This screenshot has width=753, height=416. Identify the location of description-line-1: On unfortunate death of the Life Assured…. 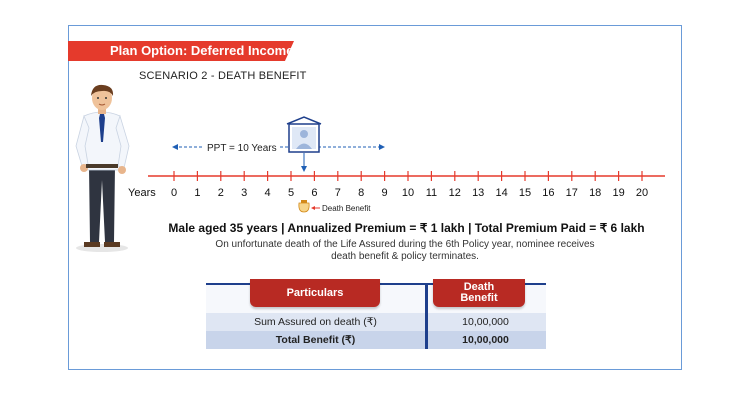
(405, 244).